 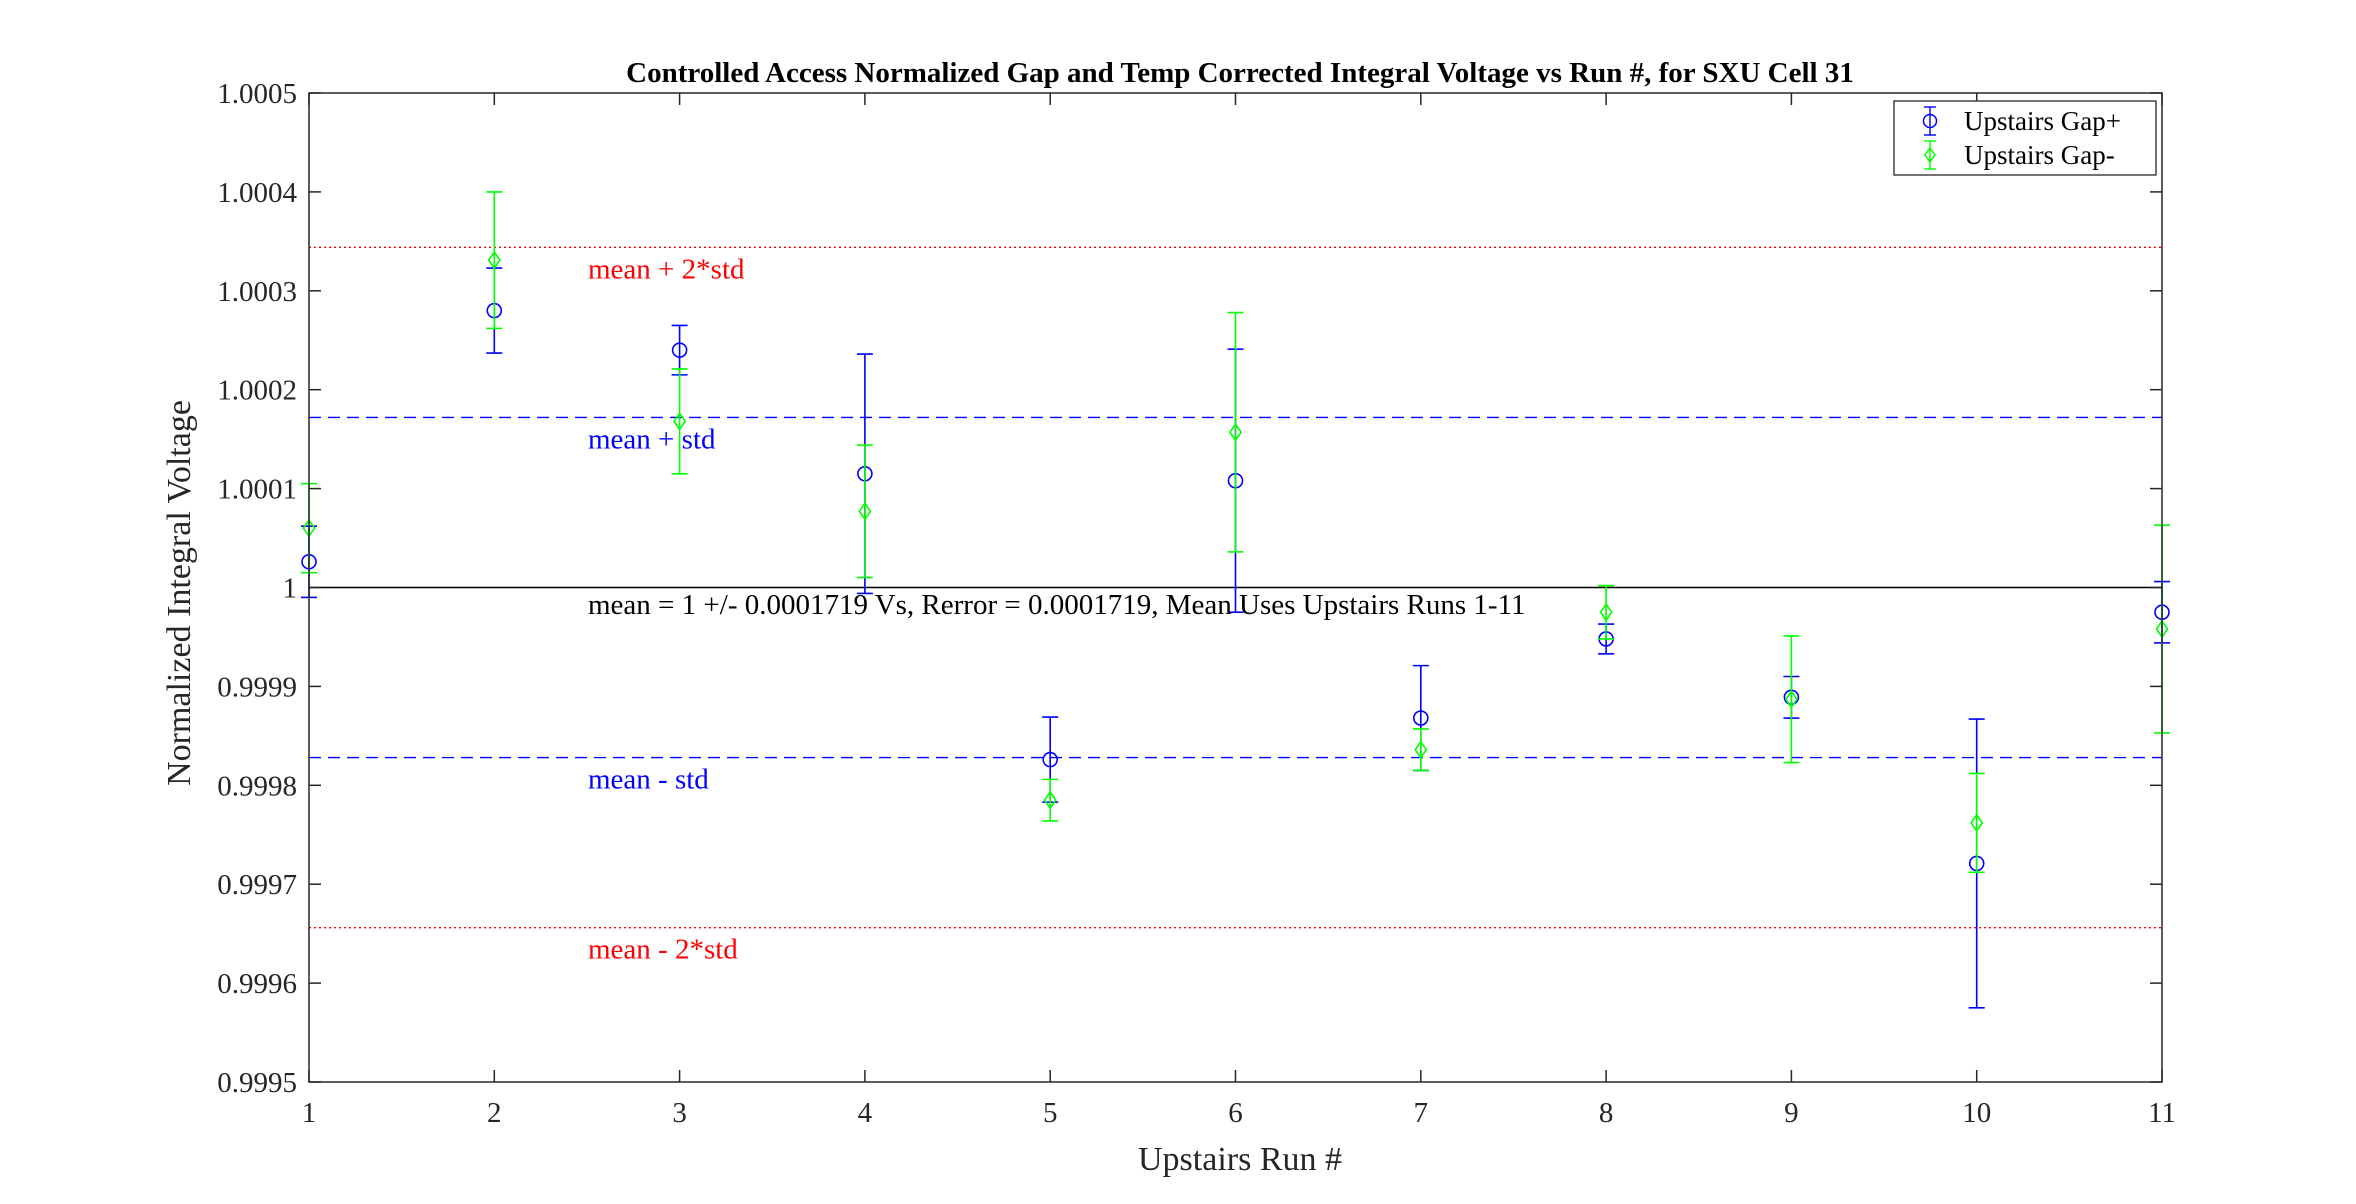 What do you see at coordinates (257, 786) in the screenshot?
I see `y-tick-label: 0.9998` at bounding box center [257, 786].